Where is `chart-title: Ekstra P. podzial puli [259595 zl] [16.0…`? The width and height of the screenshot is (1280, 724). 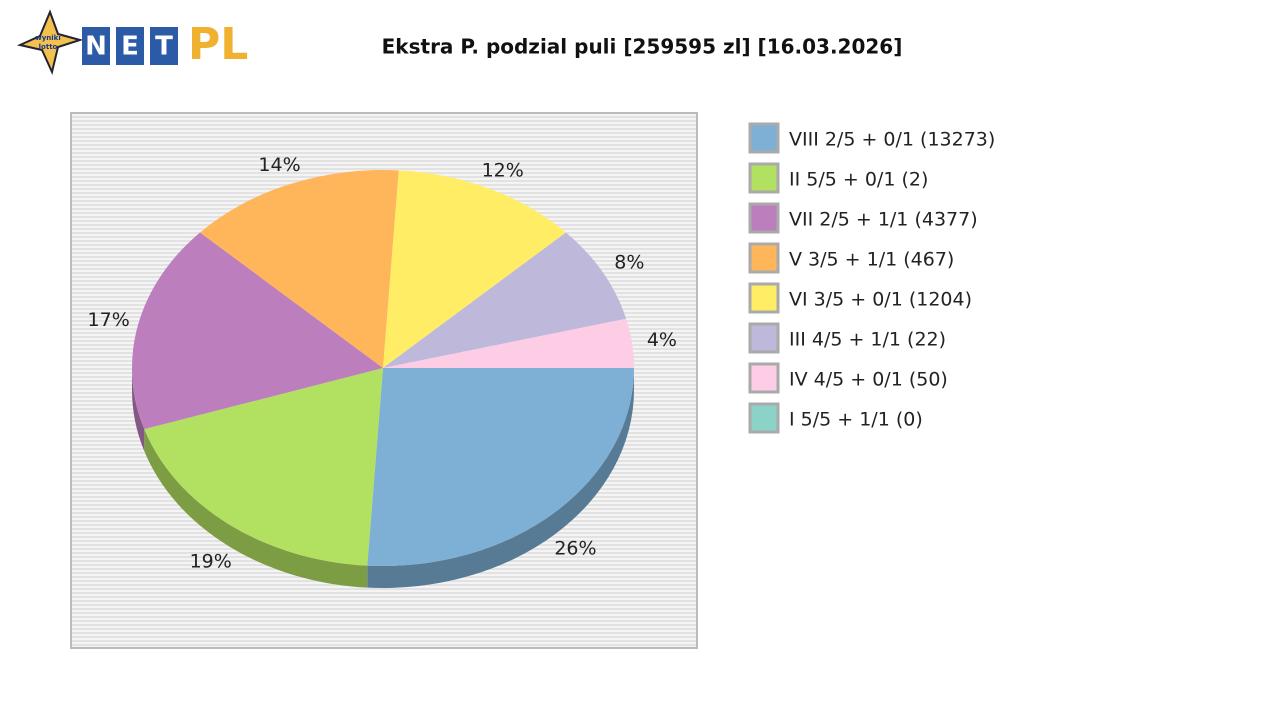 chart-title: Ekstra P. podzial puli [259595 zl] [16.0… is located at coordinates (642, 47).